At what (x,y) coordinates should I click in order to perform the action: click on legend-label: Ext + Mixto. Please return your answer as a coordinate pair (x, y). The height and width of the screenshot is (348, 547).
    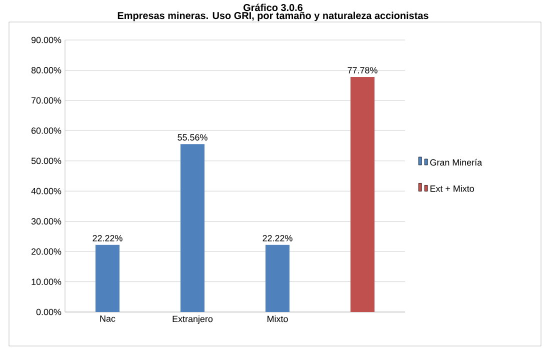
    Looking at the image, I should click on (452, 188).